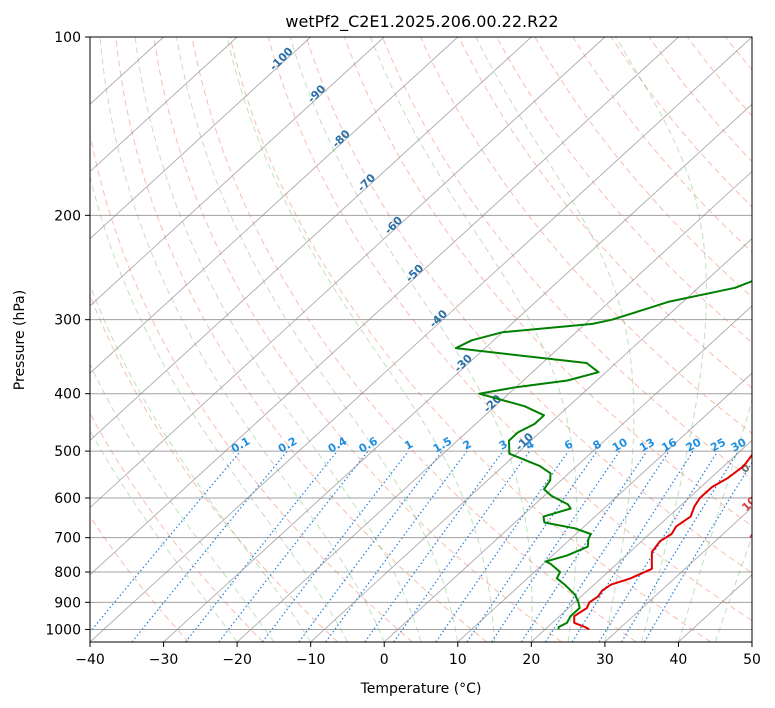 The height and width of the screenshot is (708, 775). I want to click on x-tick-label: −10, so click(311, 660).